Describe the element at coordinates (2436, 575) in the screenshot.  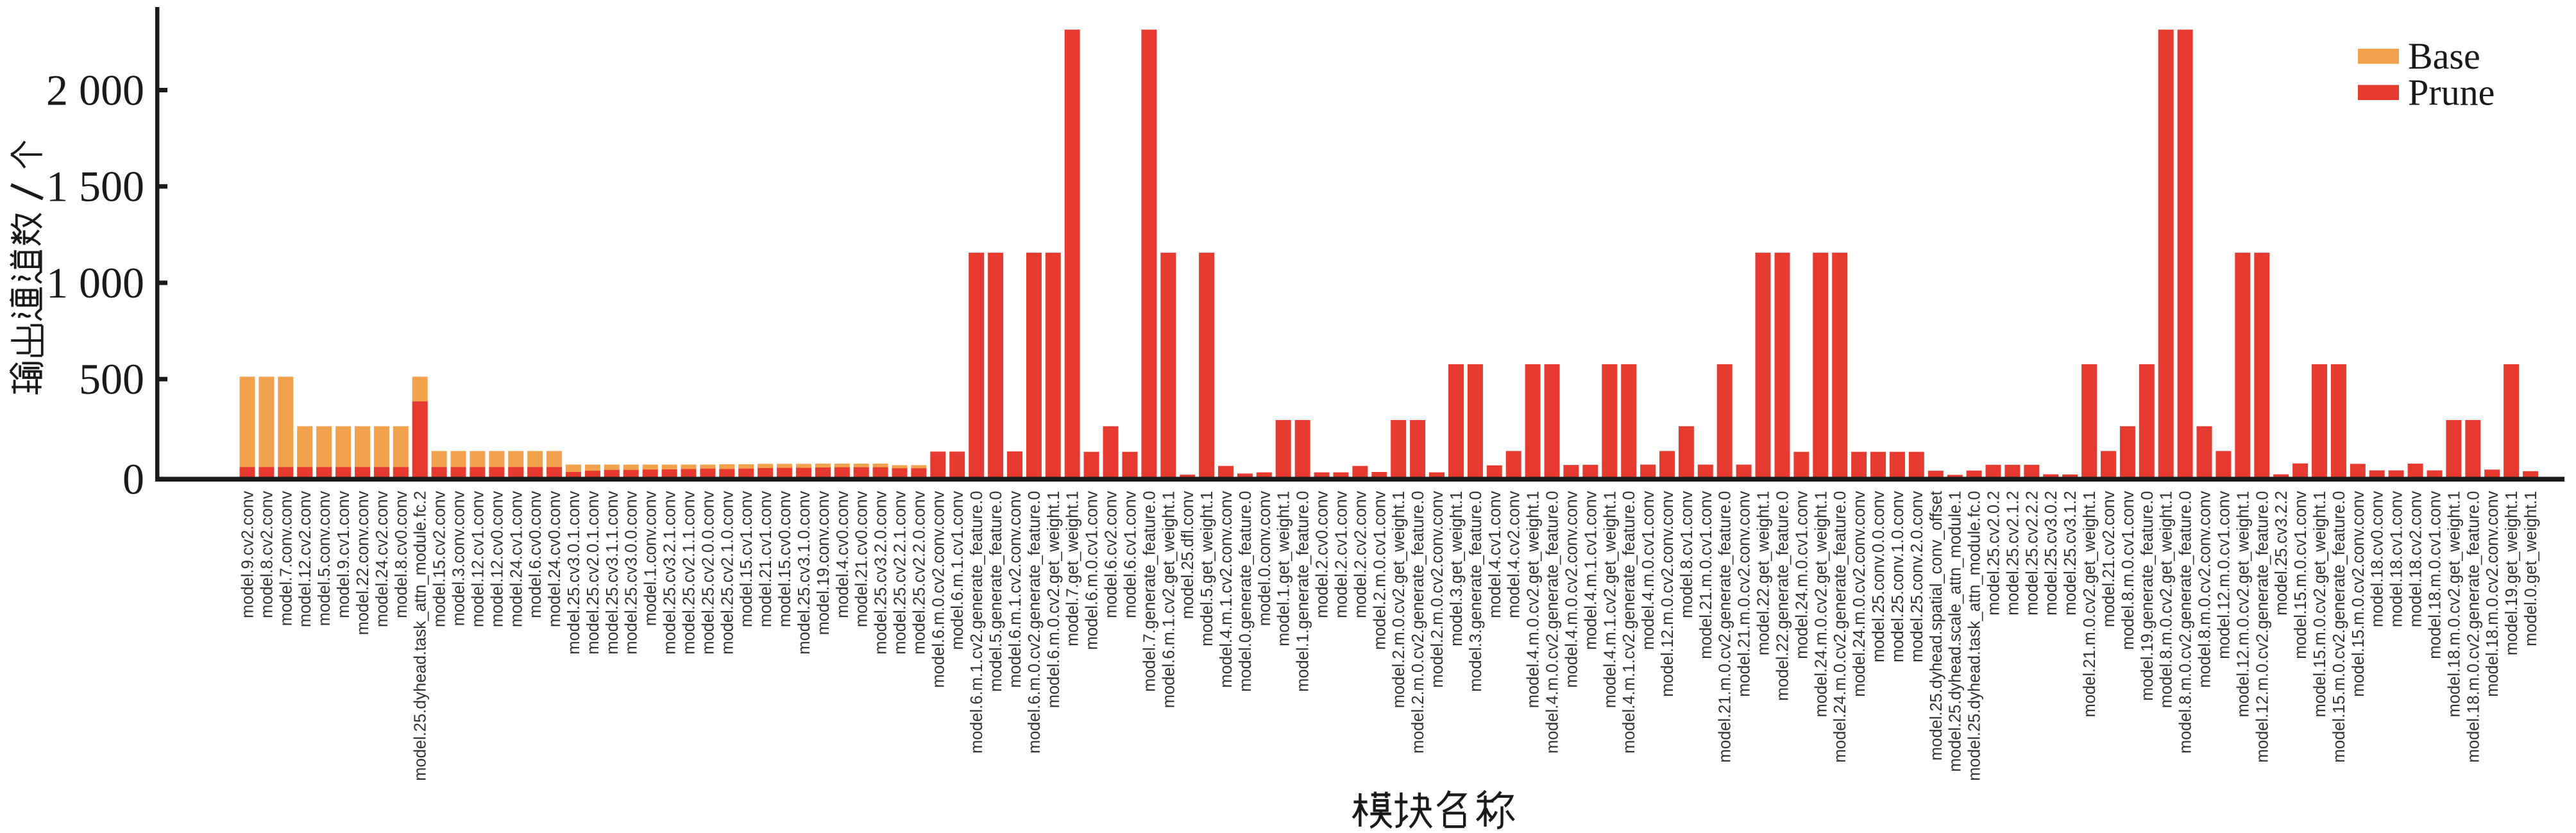
I see `svg-text: model.18.m.0.cv1.conv` at that location.